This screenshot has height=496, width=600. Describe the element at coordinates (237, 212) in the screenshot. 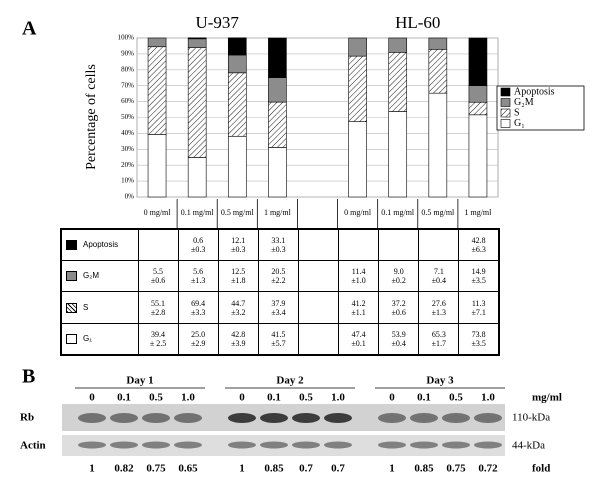

I see `x-tick-label: 0.5 mg/ml` at that location.